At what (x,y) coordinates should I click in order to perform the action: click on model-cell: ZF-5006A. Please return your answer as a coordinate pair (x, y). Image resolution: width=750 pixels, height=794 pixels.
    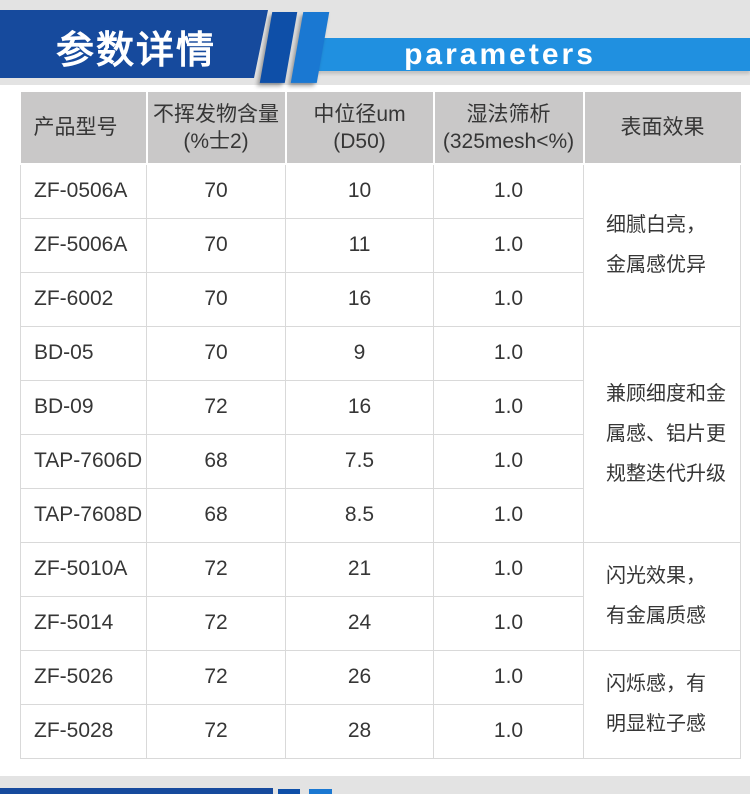
    Looking at the image, I should click on (83, 245).